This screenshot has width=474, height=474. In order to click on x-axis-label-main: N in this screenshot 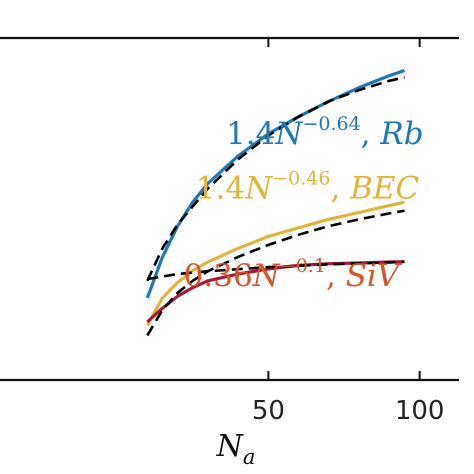, I will do `click(230, 446)`.